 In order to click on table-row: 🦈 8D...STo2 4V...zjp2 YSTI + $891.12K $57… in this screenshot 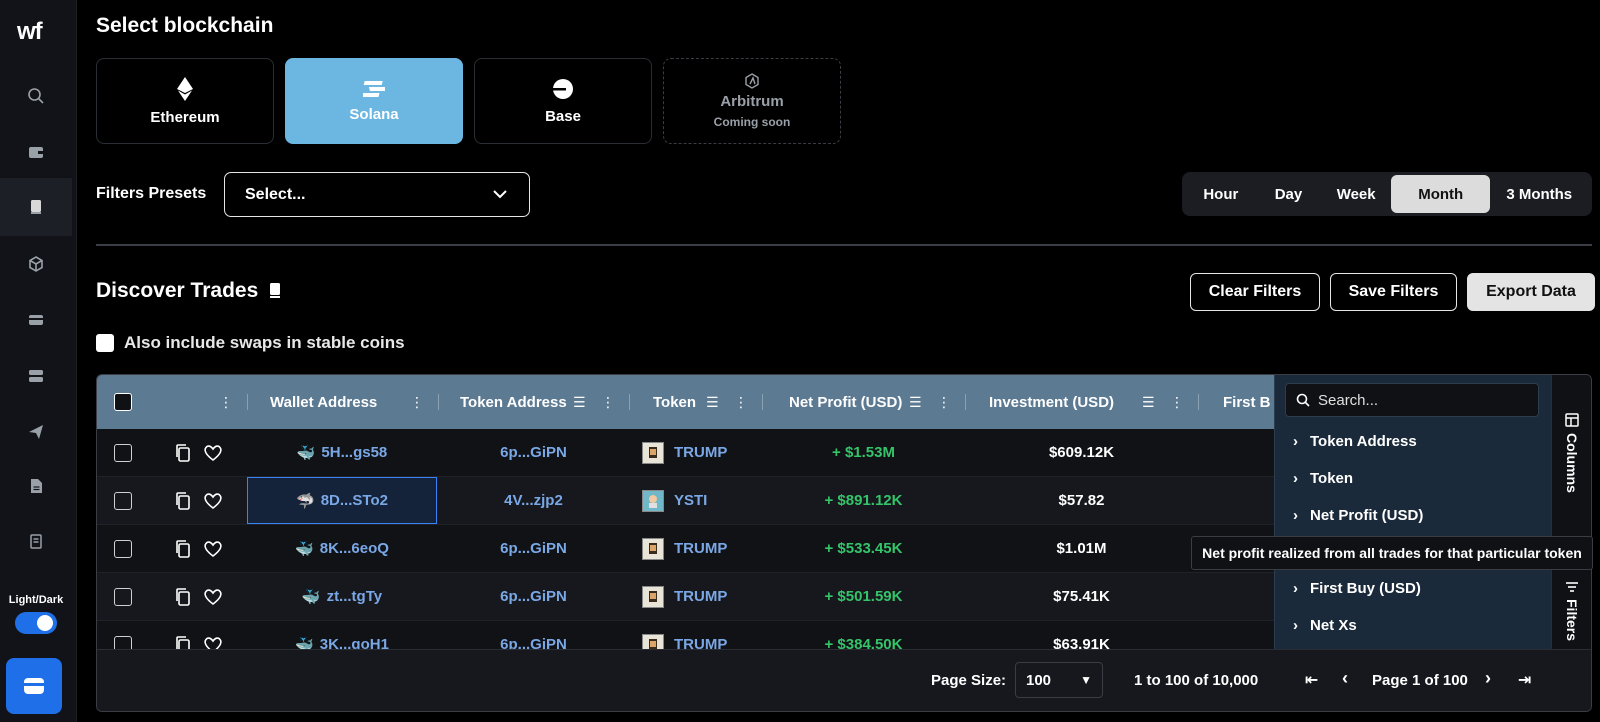, I will do `click(685, 501)`.